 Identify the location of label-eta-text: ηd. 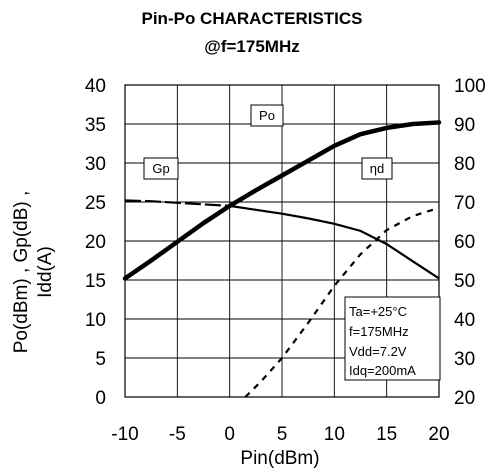
(377, 168).